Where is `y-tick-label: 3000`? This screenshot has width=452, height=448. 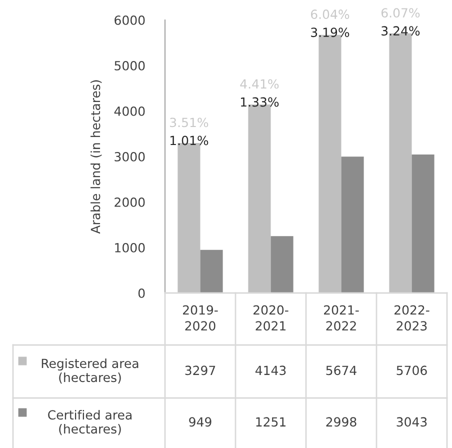 y-tick-label: 3000 is located at coordinates (129, 157).